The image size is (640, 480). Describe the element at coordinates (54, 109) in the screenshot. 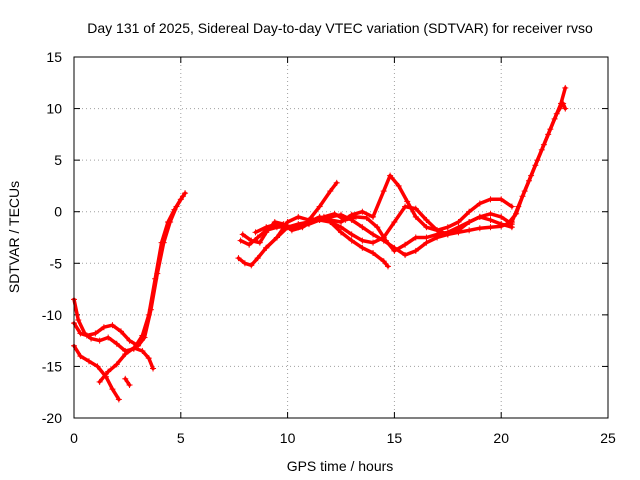

I see `y-tick-label: 10` at that location.